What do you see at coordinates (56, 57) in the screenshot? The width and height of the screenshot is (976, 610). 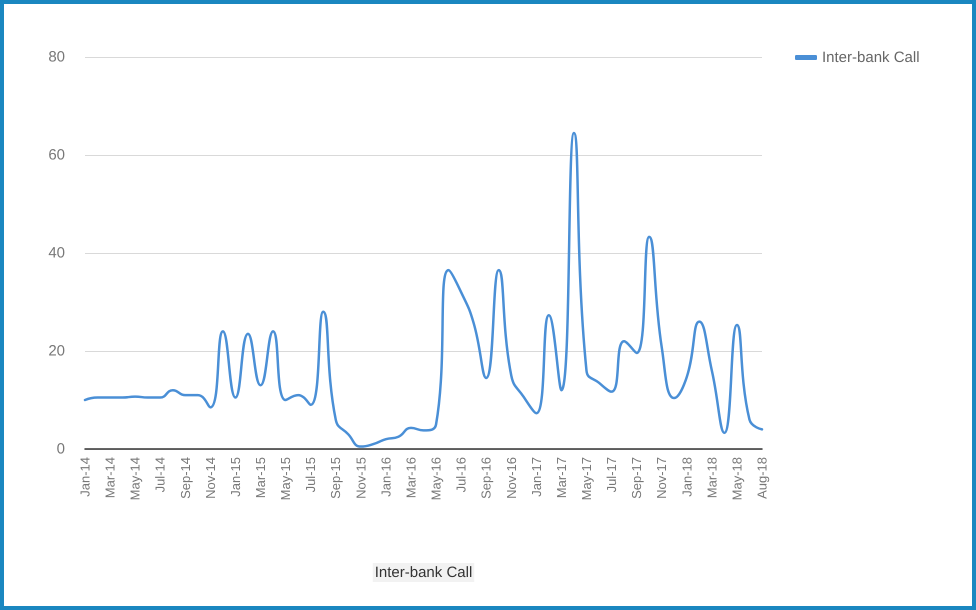 I see `y-tick-label: 80` at bounding box center [56, 57].